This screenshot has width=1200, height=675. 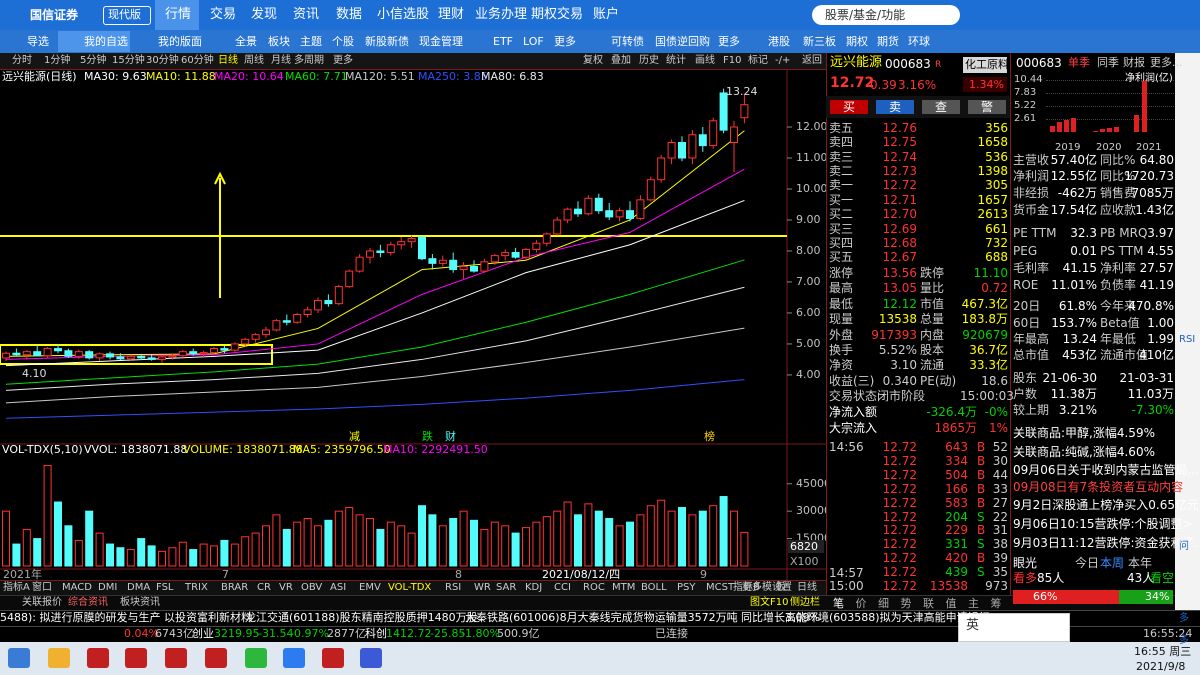 I want to click on edition: 现代版, so click(x=124, y=14).